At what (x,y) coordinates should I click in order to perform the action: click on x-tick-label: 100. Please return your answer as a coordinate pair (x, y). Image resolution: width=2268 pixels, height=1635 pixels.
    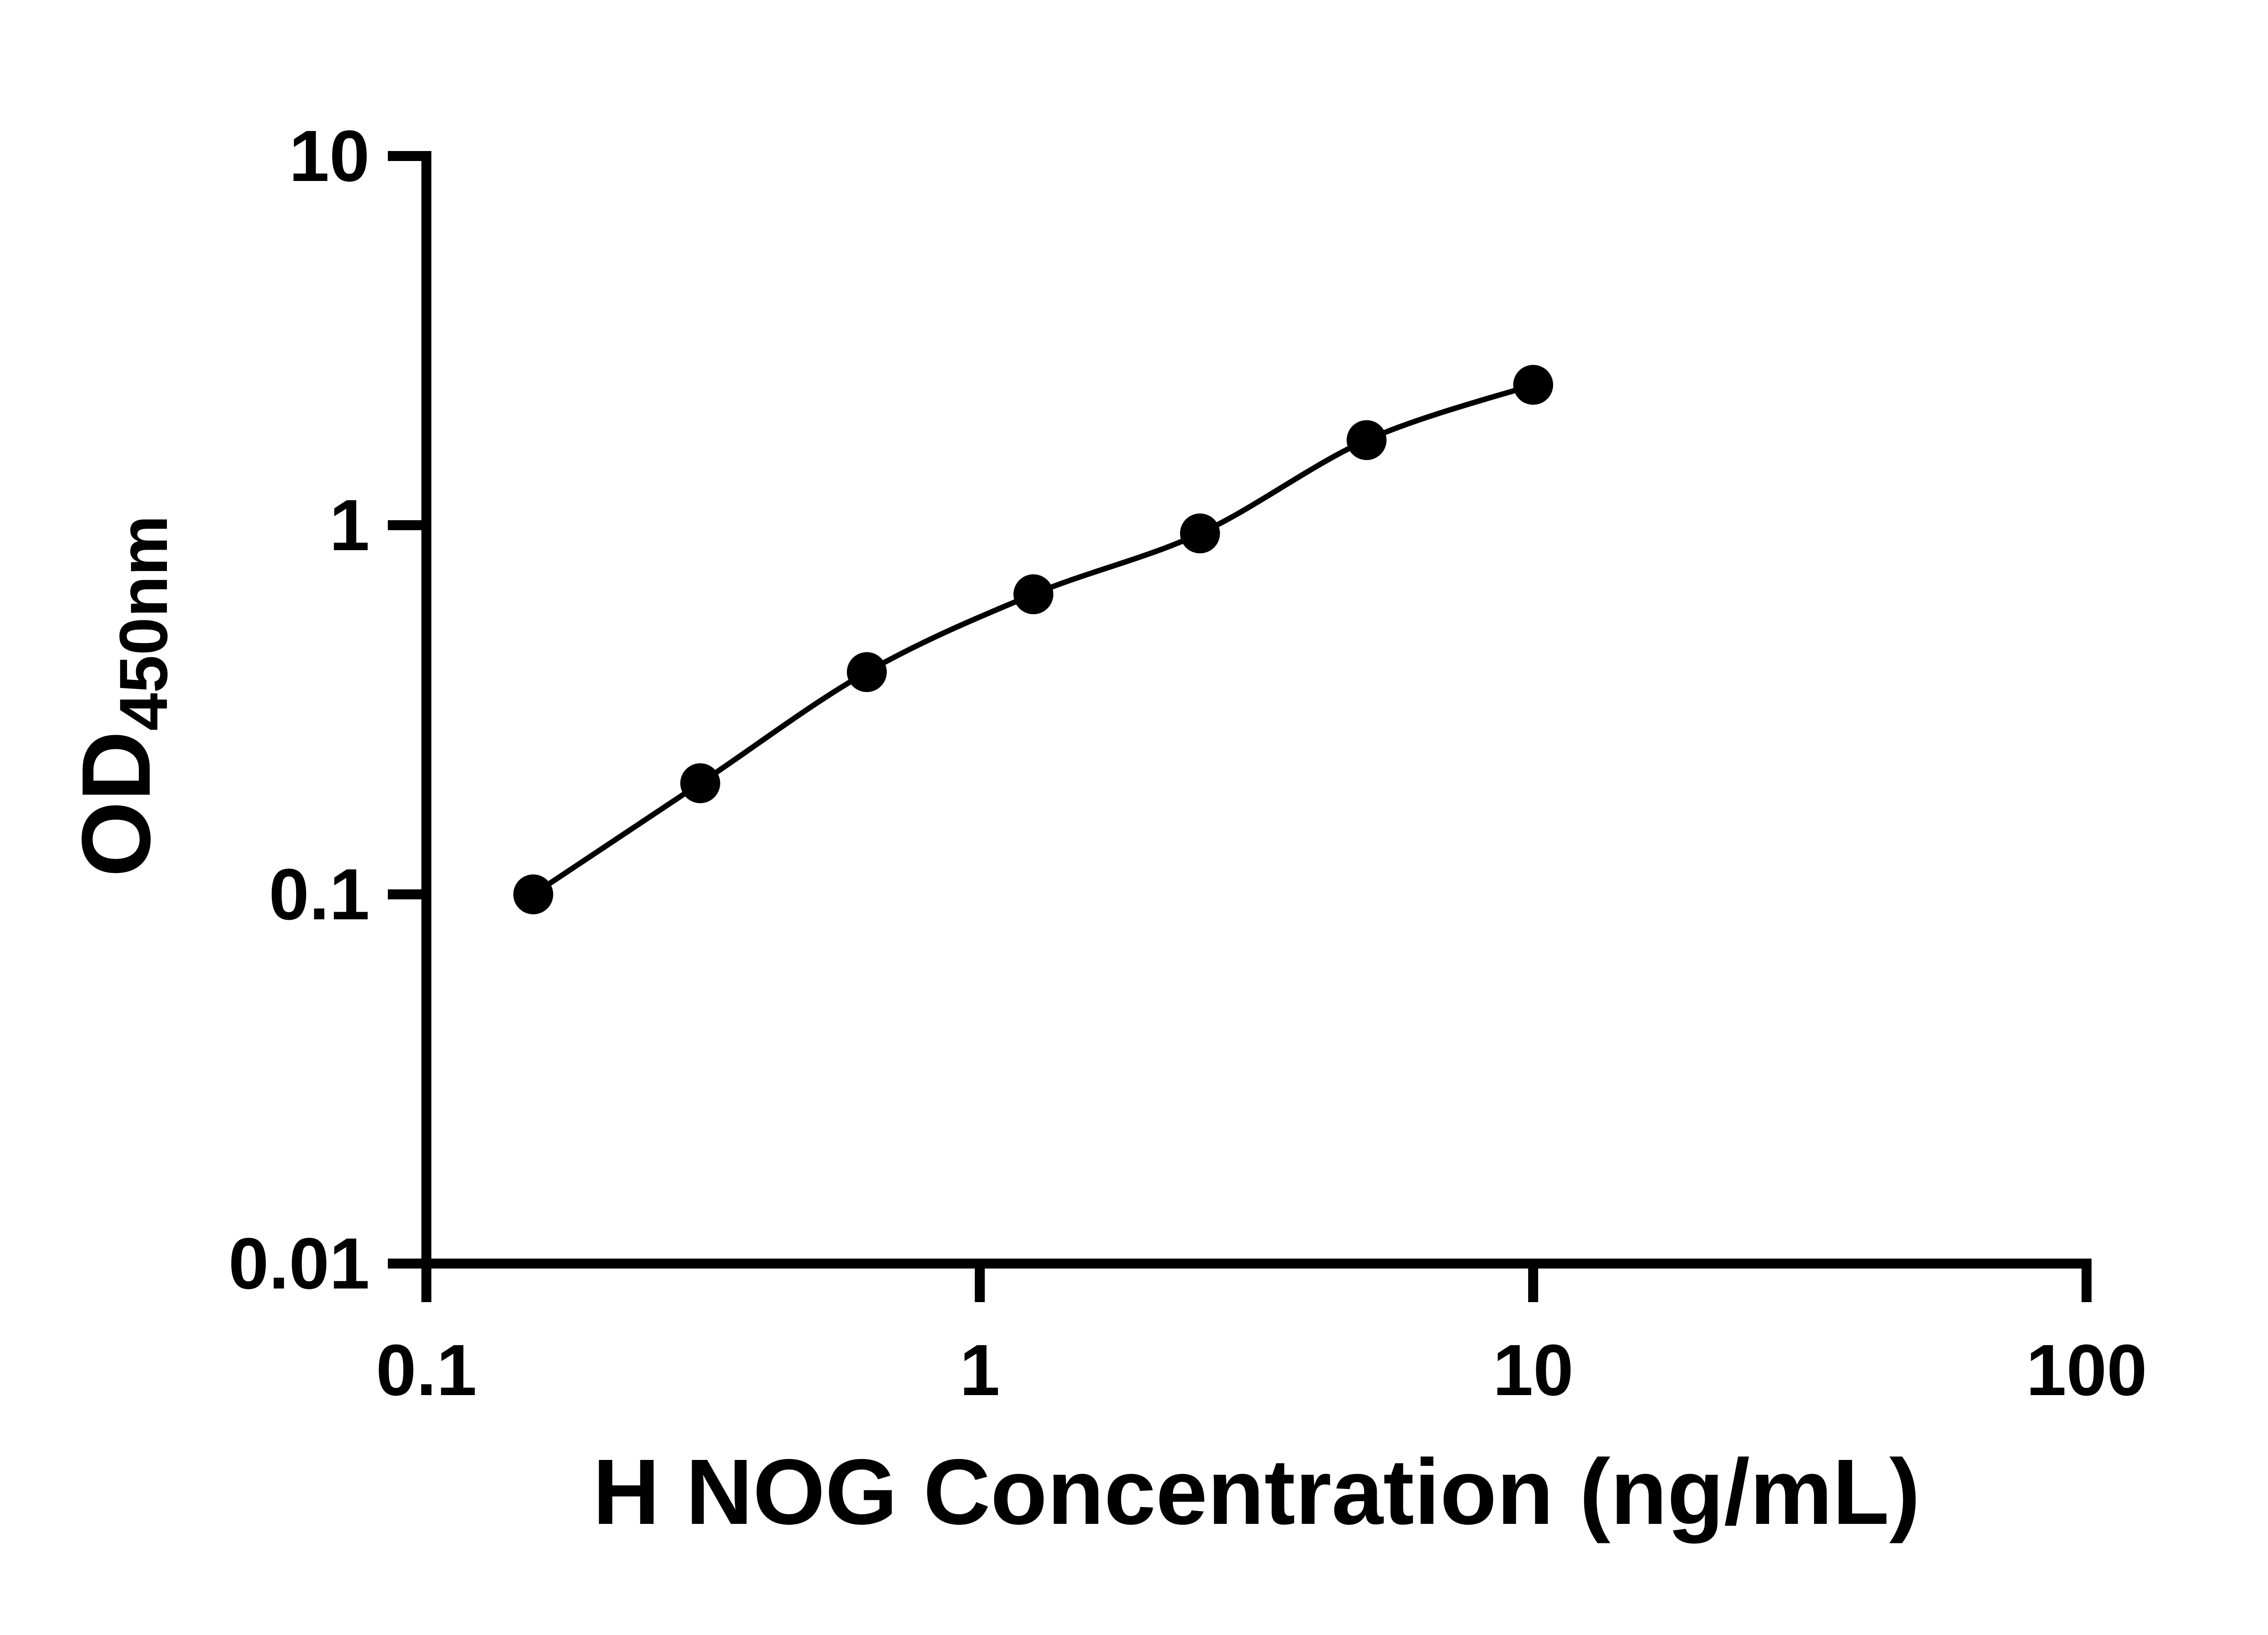
    Looking at the image, I should click on (2086, 1369).